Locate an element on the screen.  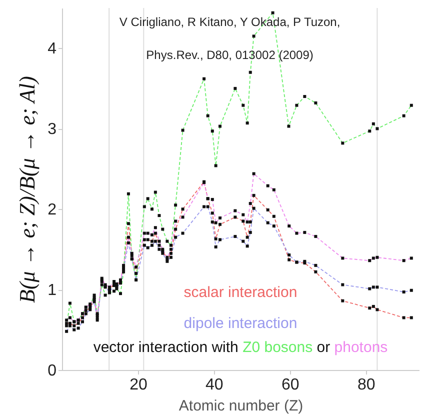
series-label: scalar interaction is located at coordinates (241, 292).